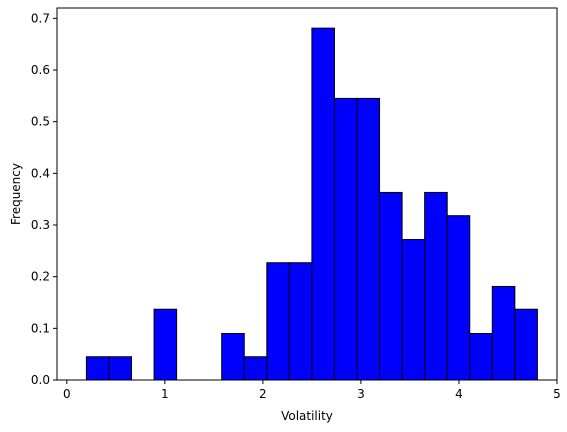 The image size is (567, 432). I want to click on x-tick-label: 5, so click(557, 394).